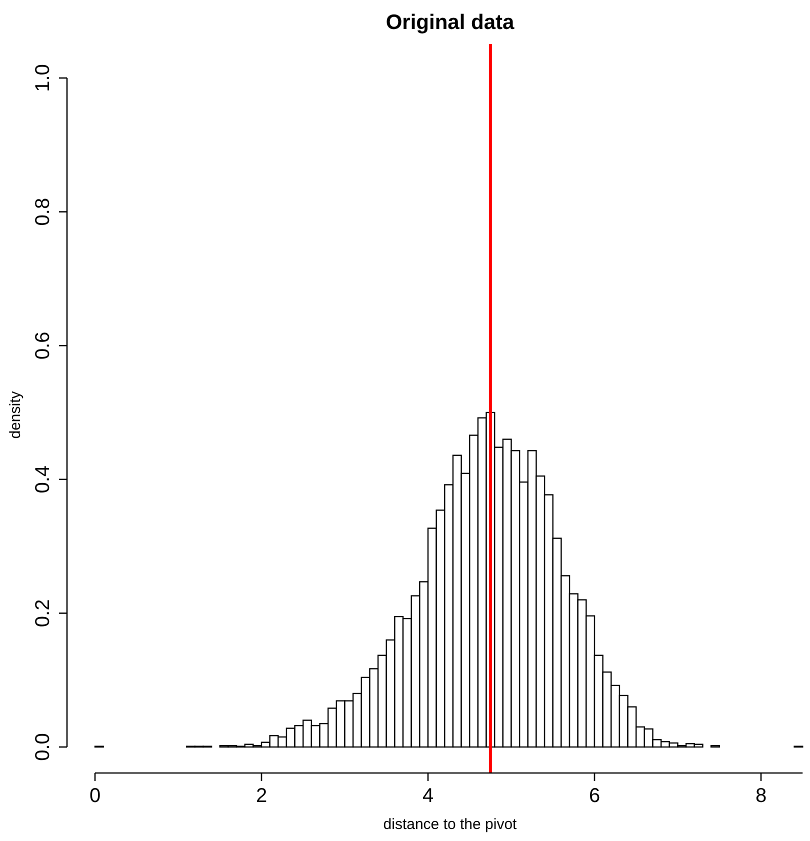 This screenshot has height=841, width=810. What do you see at coordinates (761, 796) in the screenshot?
I see `x-tick-label: 8` at bounding box center [761, 796].